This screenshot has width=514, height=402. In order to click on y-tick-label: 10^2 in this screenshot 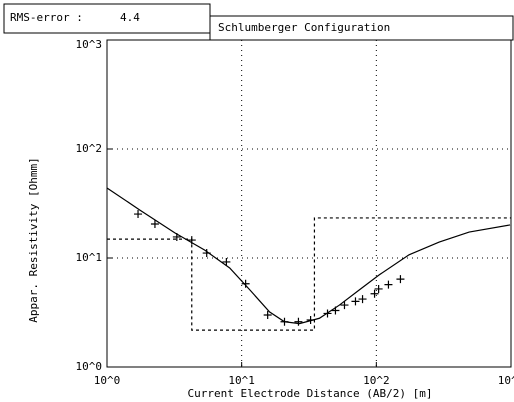, I will do `click(89, 148)`.